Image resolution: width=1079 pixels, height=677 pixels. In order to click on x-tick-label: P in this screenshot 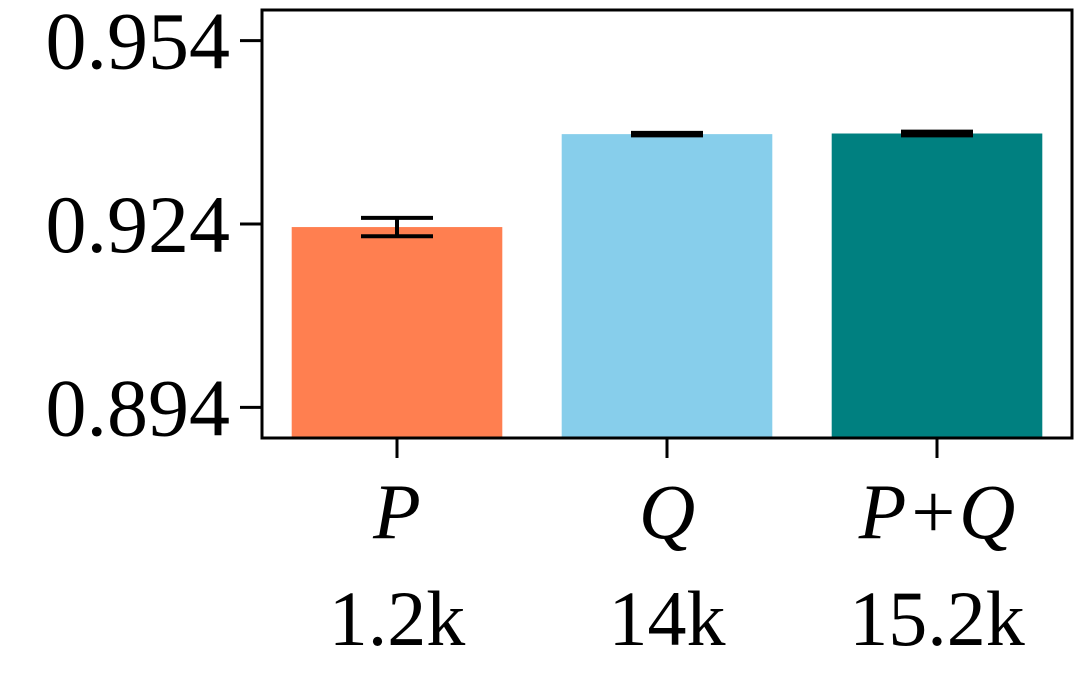, I will do `click(396, 511)`.